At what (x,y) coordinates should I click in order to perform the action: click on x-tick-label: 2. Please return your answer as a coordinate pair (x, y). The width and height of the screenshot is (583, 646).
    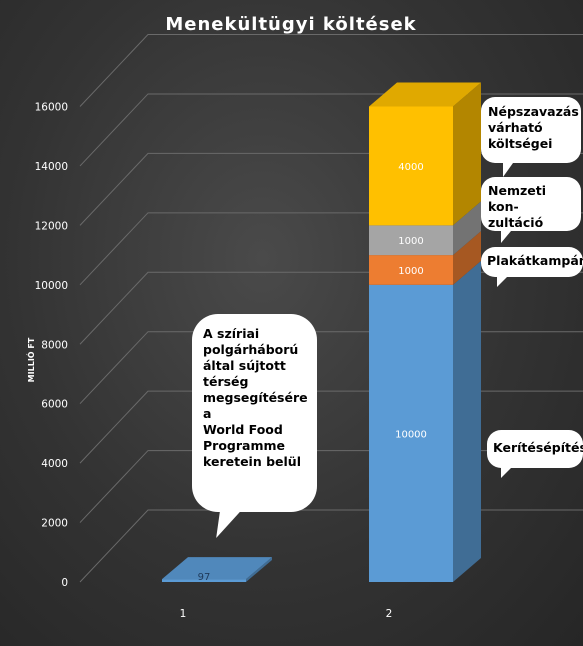
    Looking at the image, I should click on (389, 614).